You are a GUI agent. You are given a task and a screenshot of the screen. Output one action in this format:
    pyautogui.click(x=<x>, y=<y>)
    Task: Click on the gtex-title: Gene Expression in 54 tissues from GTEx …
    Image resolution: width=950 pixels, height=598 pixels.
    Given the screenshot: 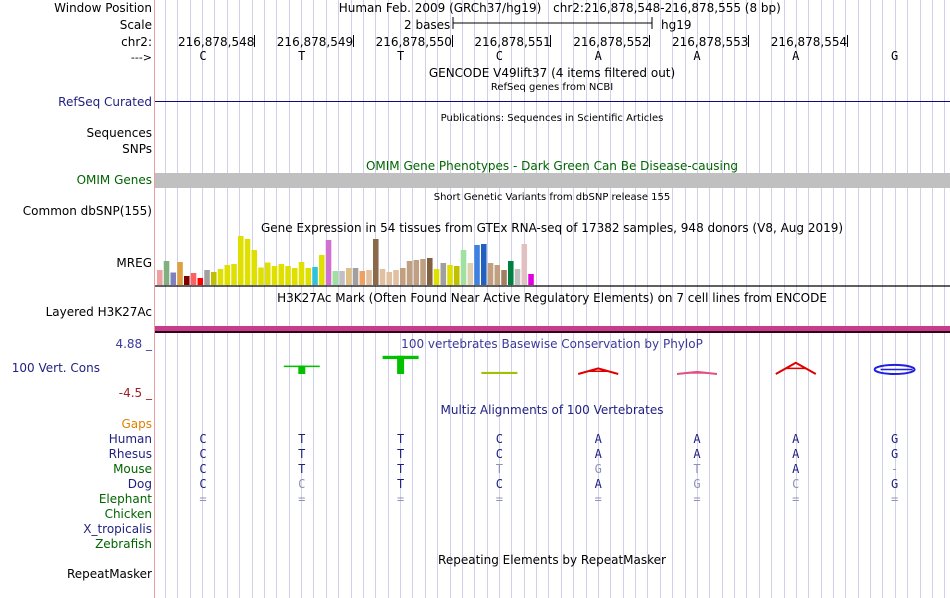 What is the action you would take?
    pyautogui.click(x=552, y=228)
    